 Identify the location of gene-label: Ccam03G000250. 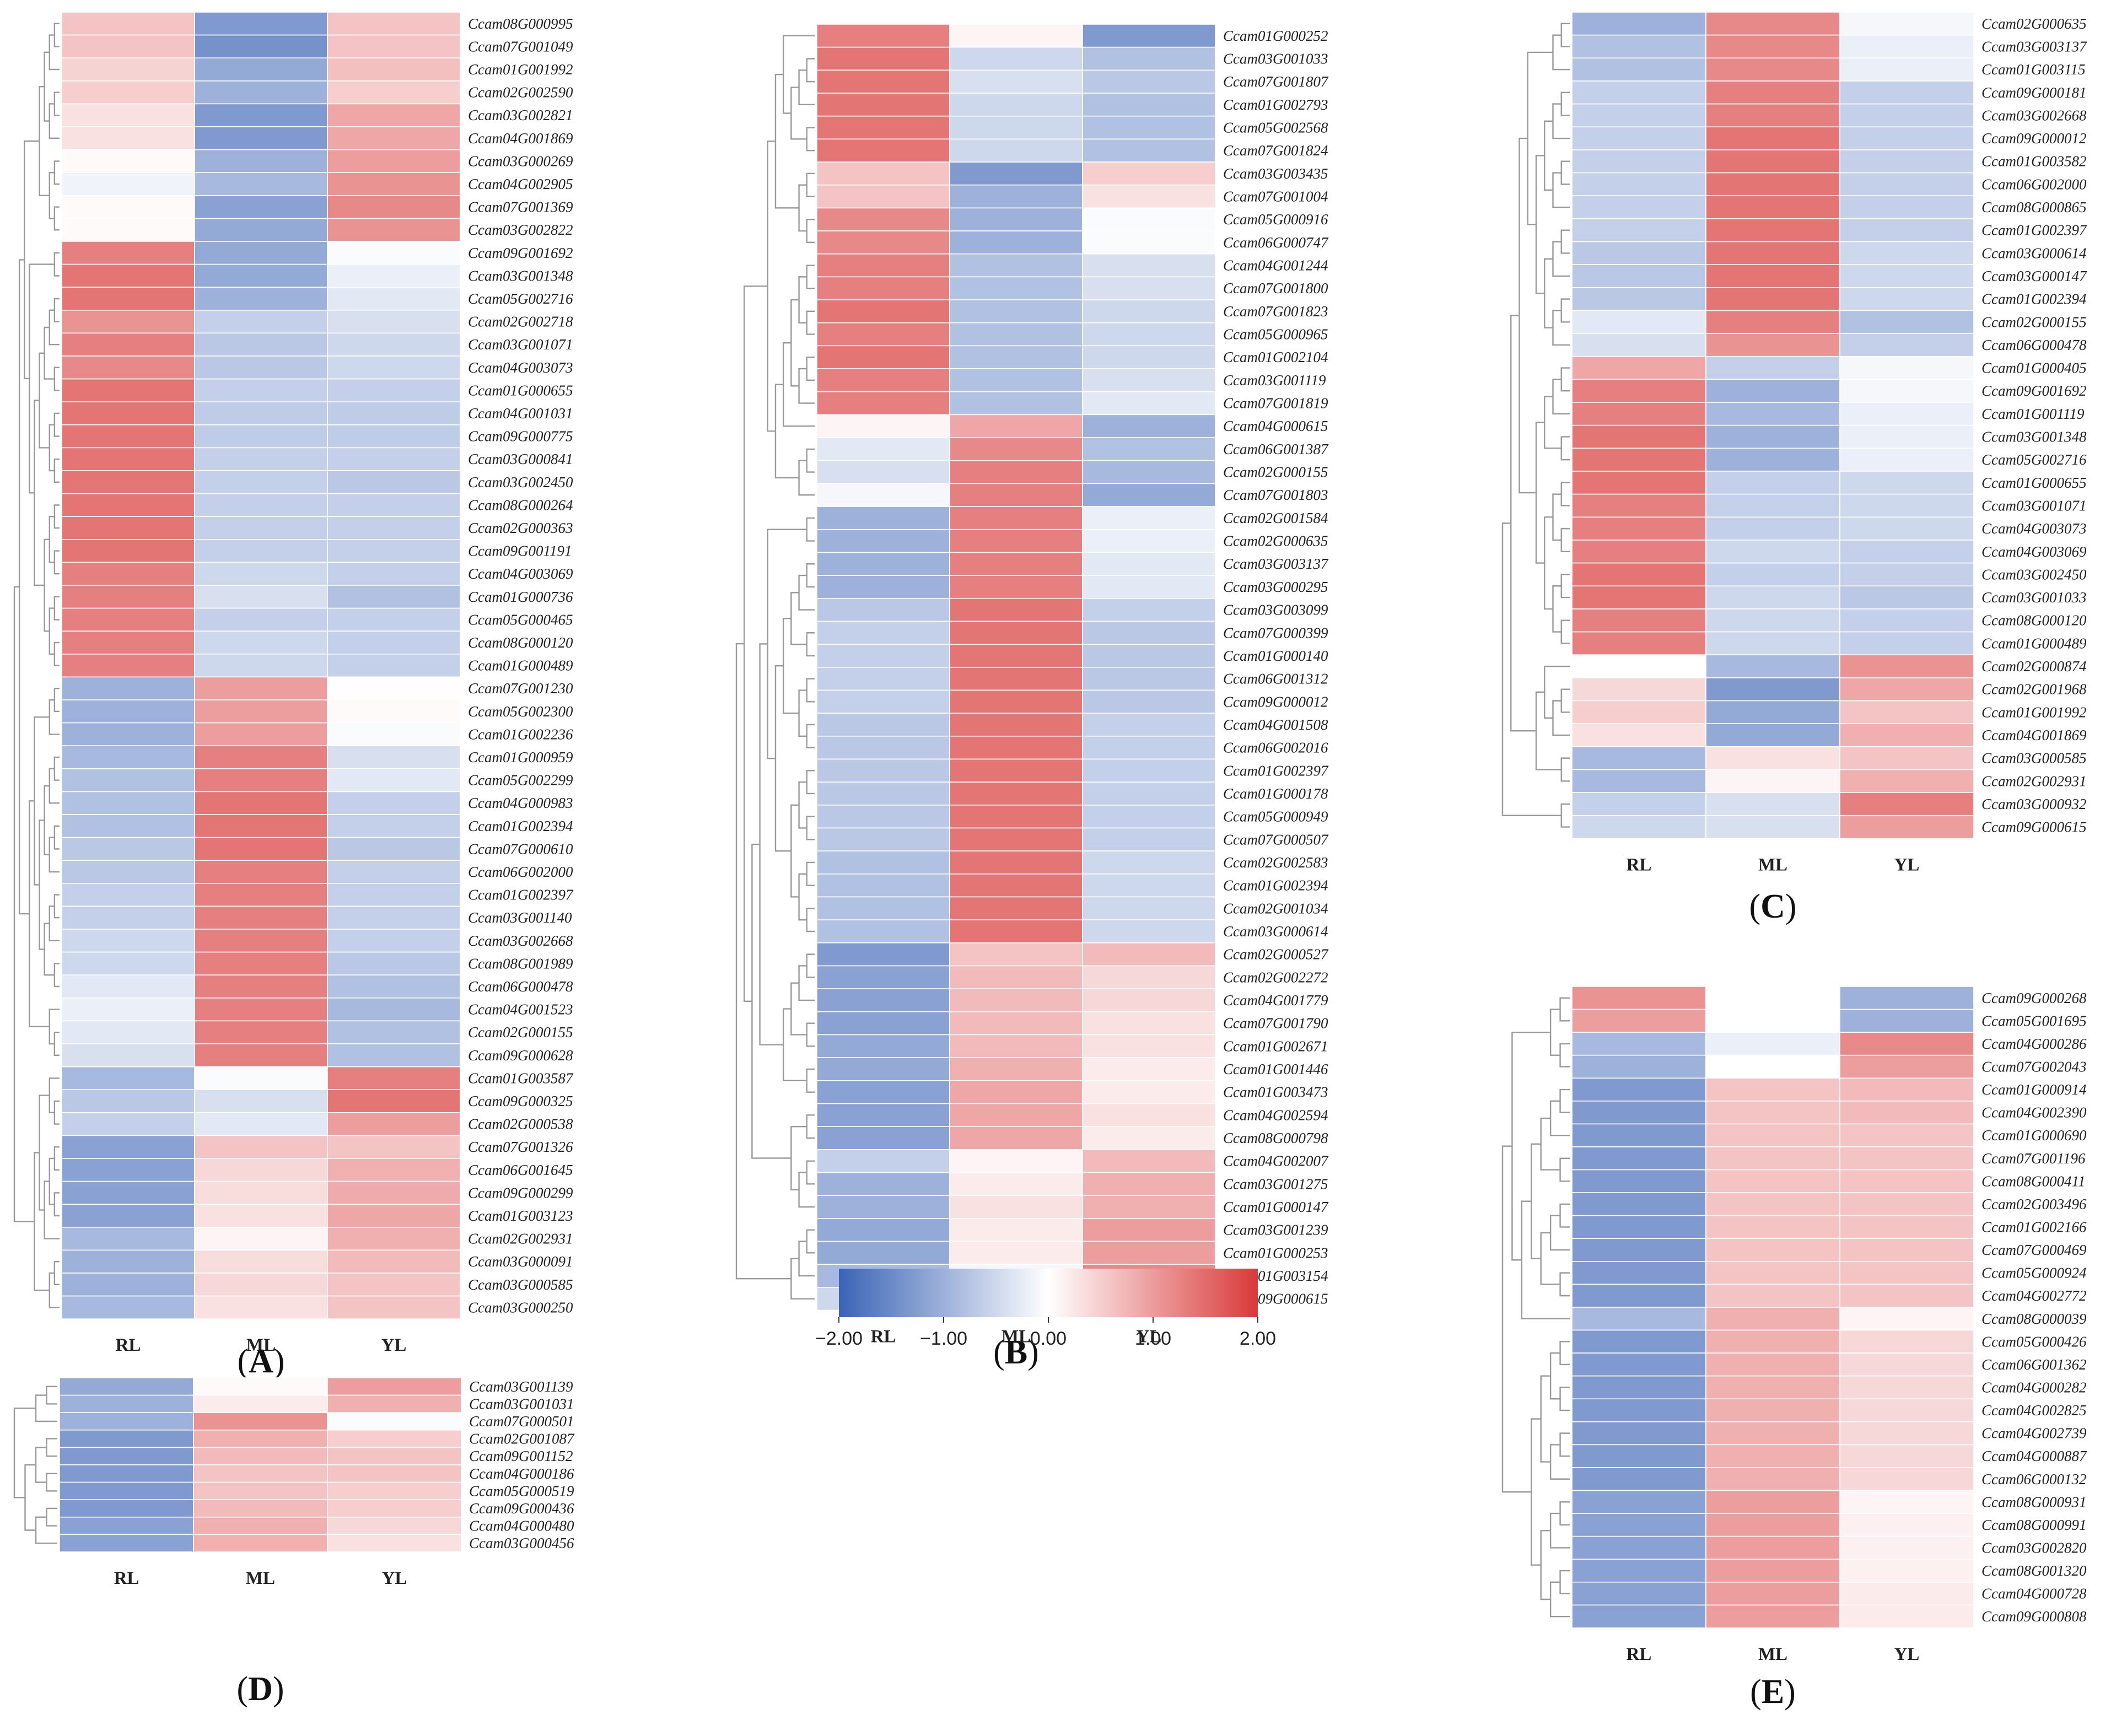
(520, 1307).